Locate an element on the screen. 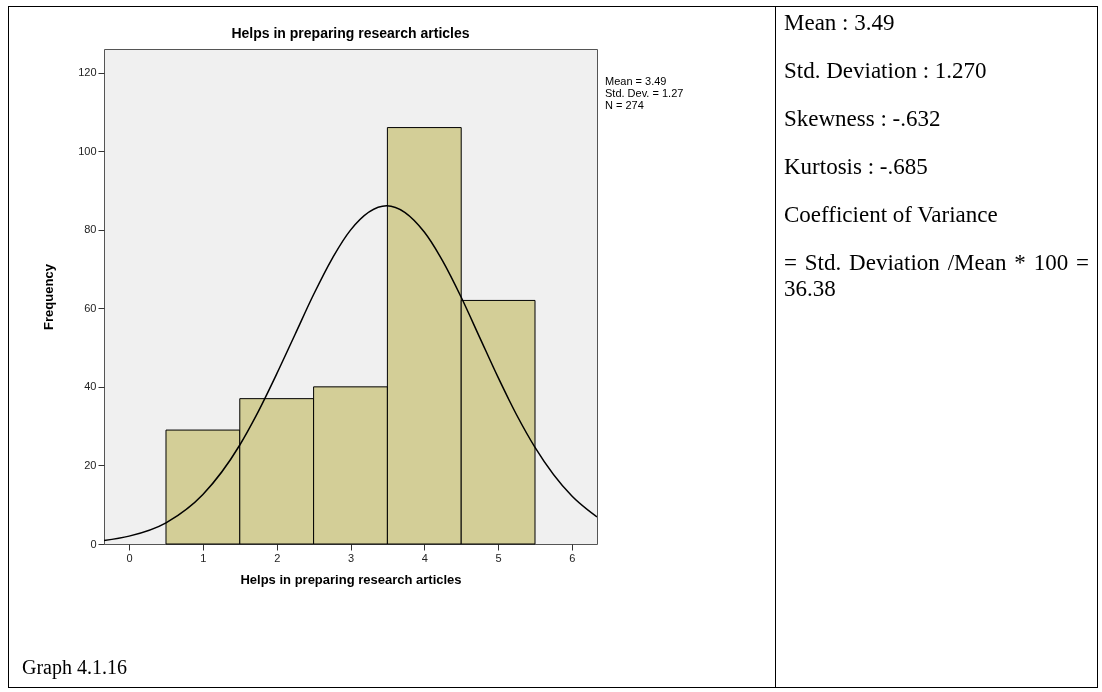 The width and height of the screenshot is (1102, 692). x-tick-label: 2 is located at coordinates (277, 557).